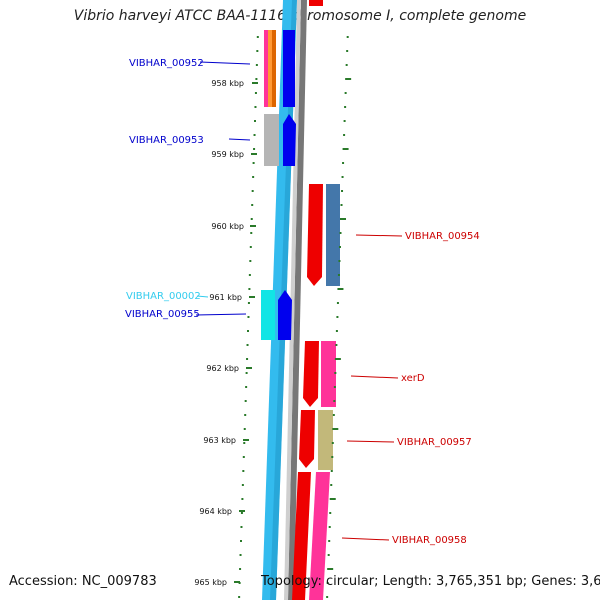 This screenshot has height=600, width=600. Describe the element at coordinates (227, 83) in the screenshot. I see `tick-label-958: 958 kbp` at that location.